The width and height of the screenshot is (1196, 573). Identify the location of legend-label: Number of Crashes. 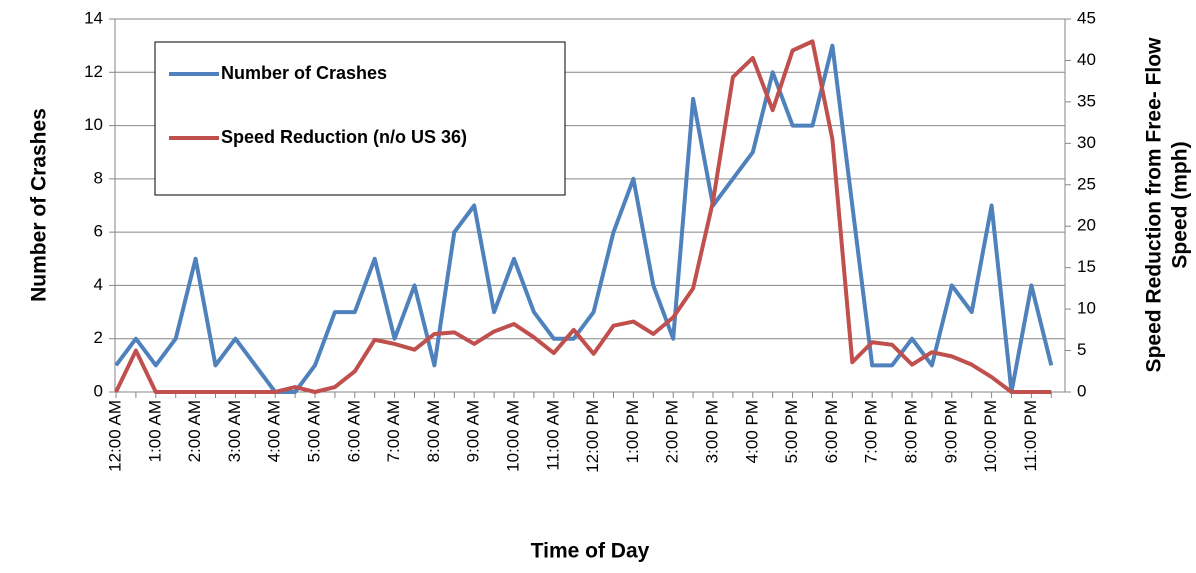
(304, 73).